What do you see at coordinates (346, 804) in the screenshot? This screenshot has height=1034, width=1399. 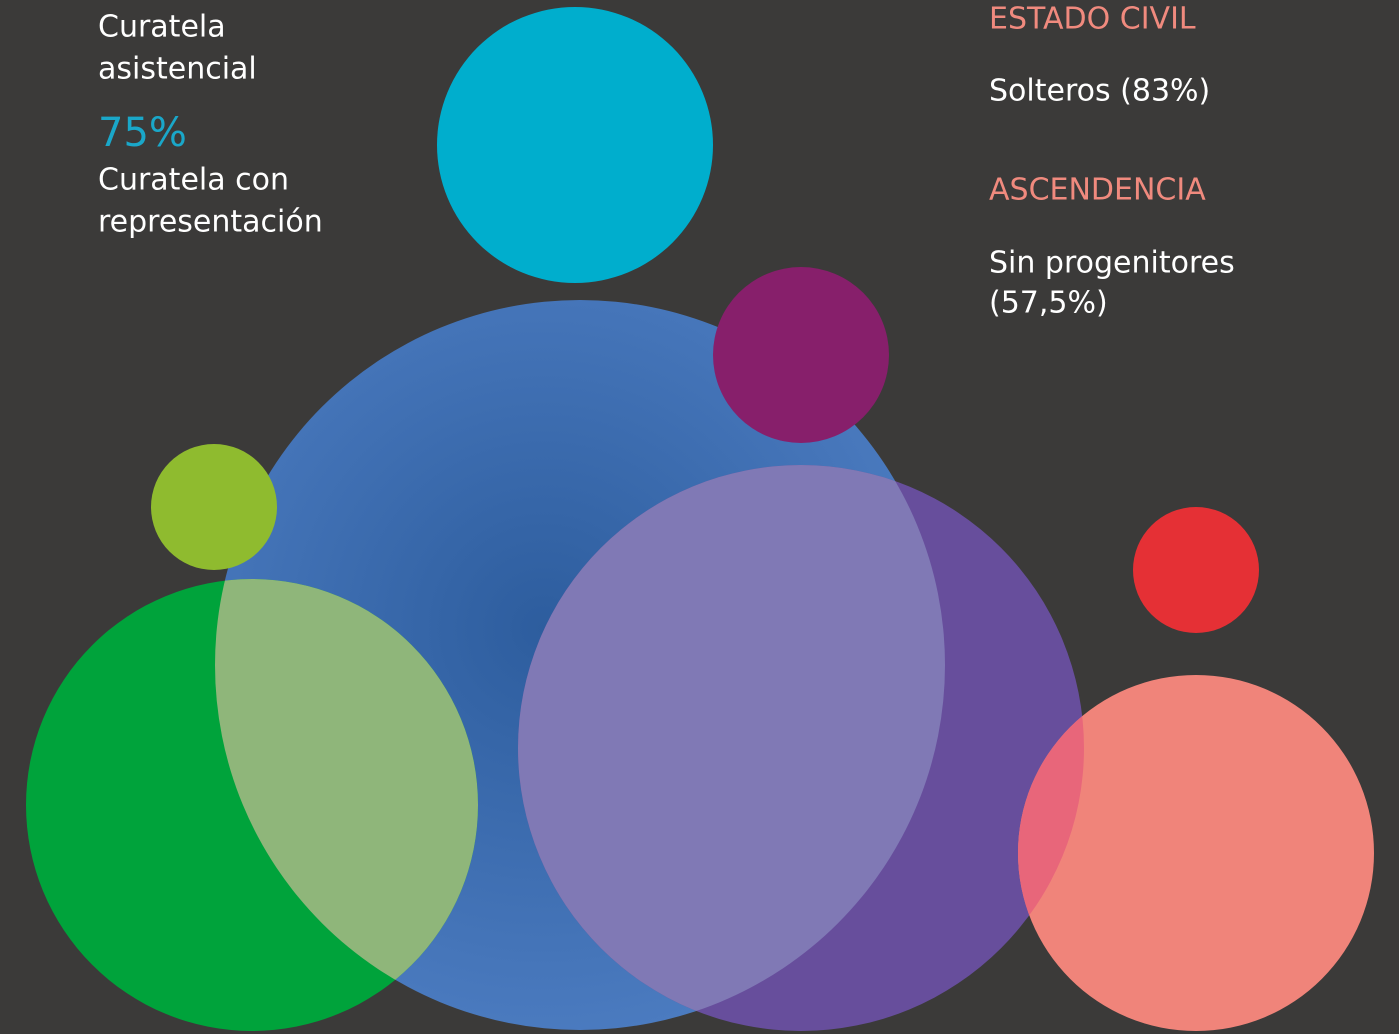 I see `overlap-green-blue` at bounding box center [346, 804].